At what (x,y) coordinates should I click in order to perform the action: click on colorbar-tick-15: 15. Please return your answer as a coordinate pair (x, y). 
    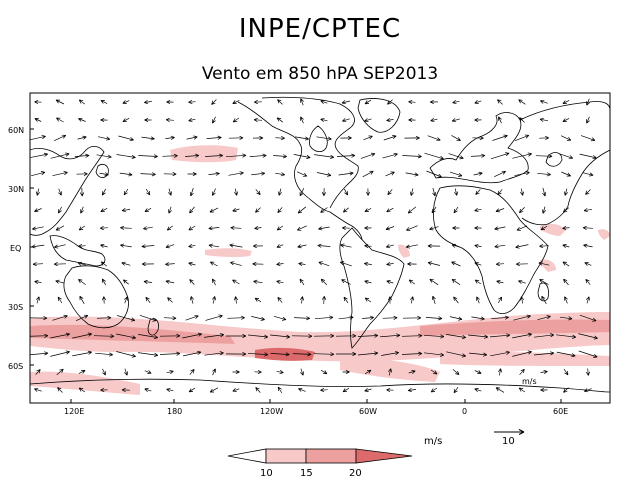
    Looking at the image, I should click on (306, 473).